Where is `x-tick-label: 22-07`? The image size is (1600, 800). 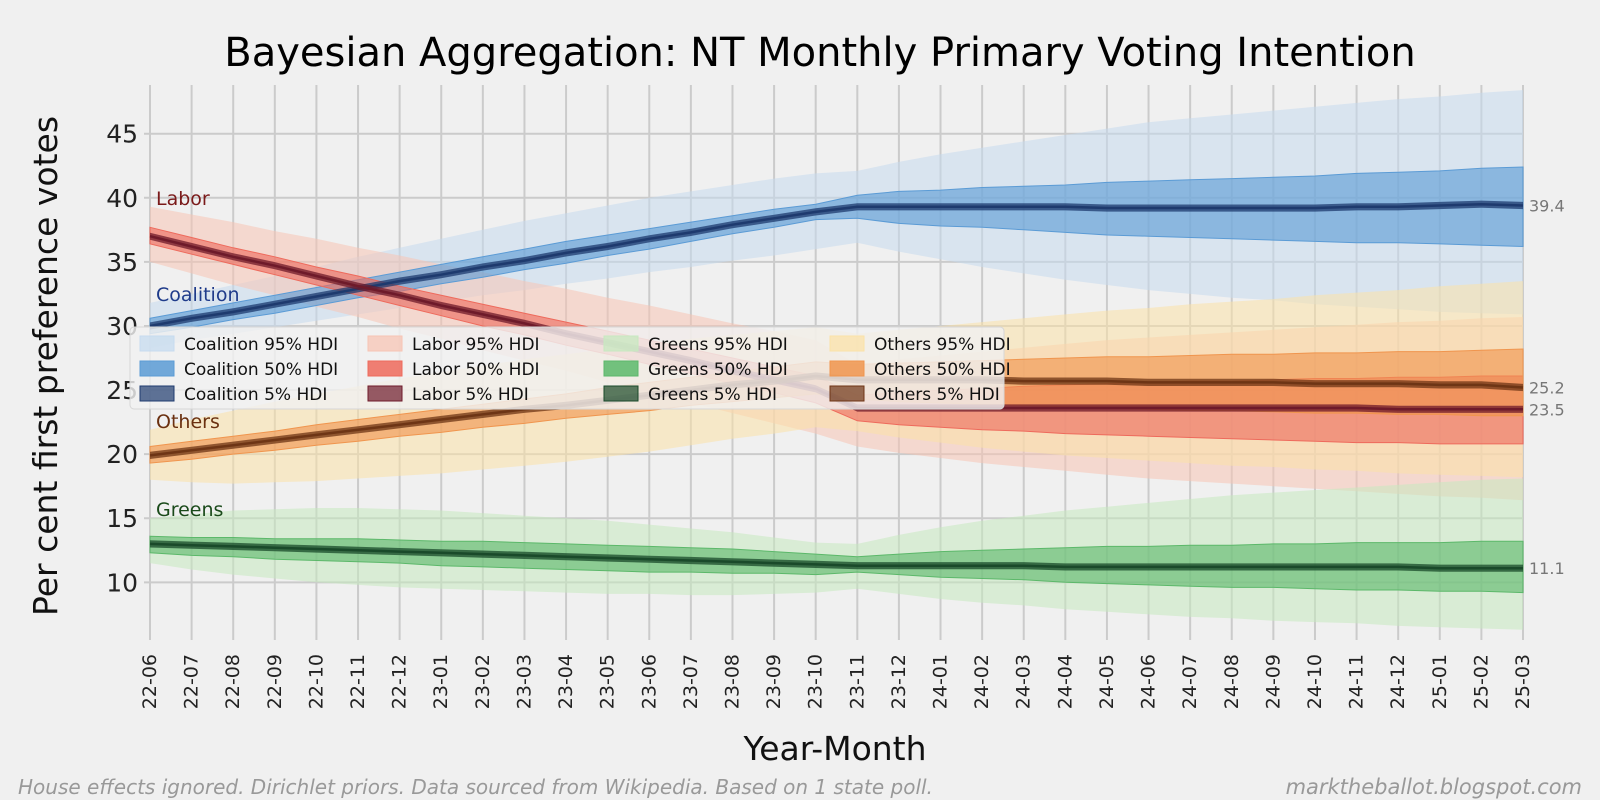 x-tick-label: 22-07 is located at coordinates (192, 681).